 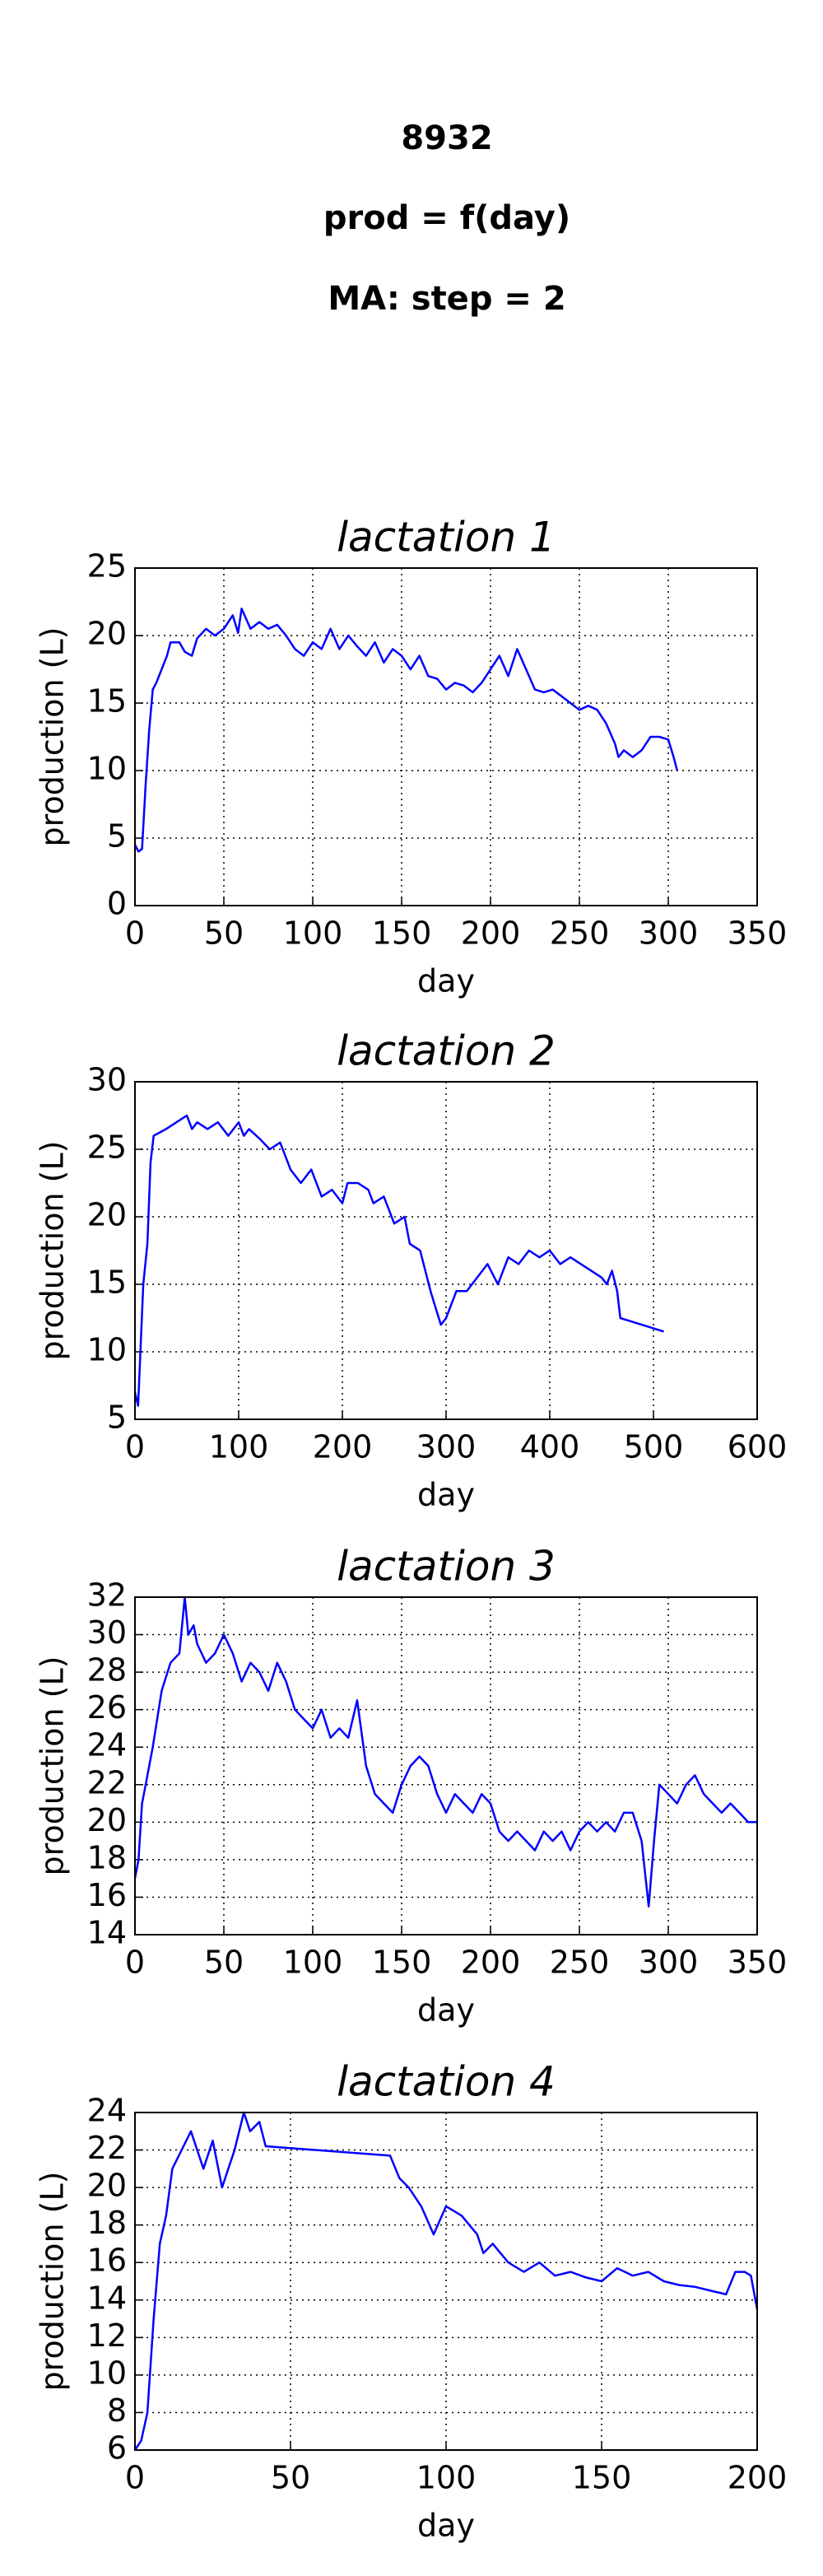 I want to click on y-tick-label: 0, so click(x=117, y=904).